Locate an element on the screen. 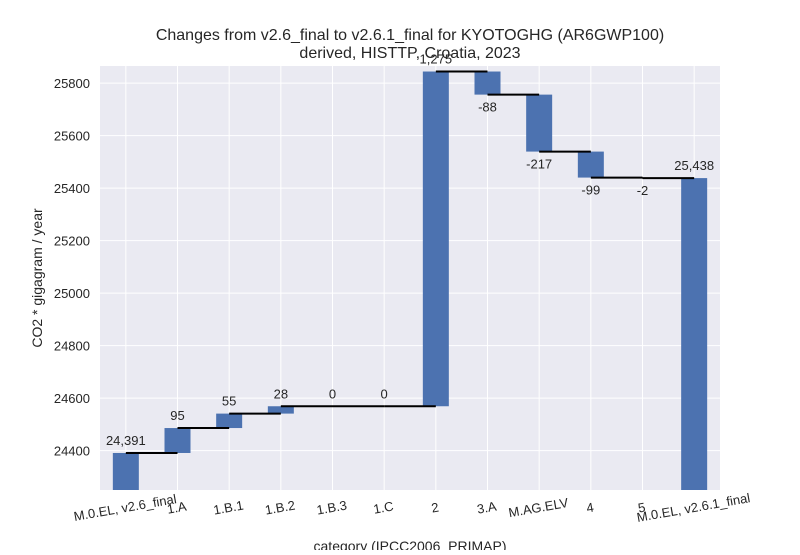 The width and height of the screenshot is (800, 555). data-label: 28 is located at coordinates (281, 393).